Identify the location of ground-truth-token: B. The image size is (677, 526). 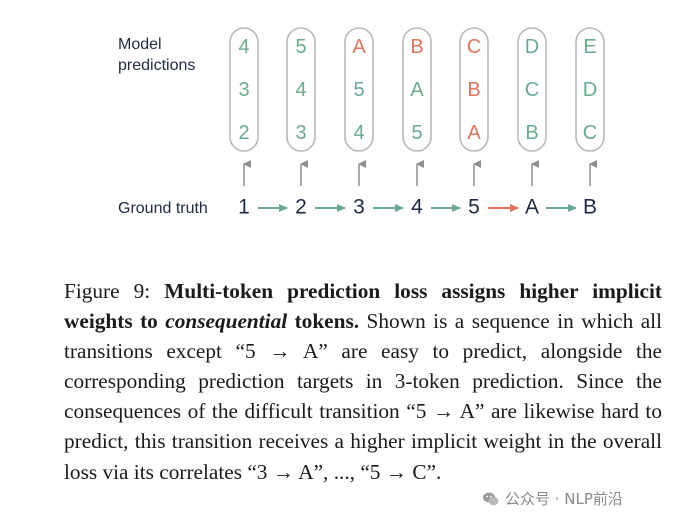
(590, 207).